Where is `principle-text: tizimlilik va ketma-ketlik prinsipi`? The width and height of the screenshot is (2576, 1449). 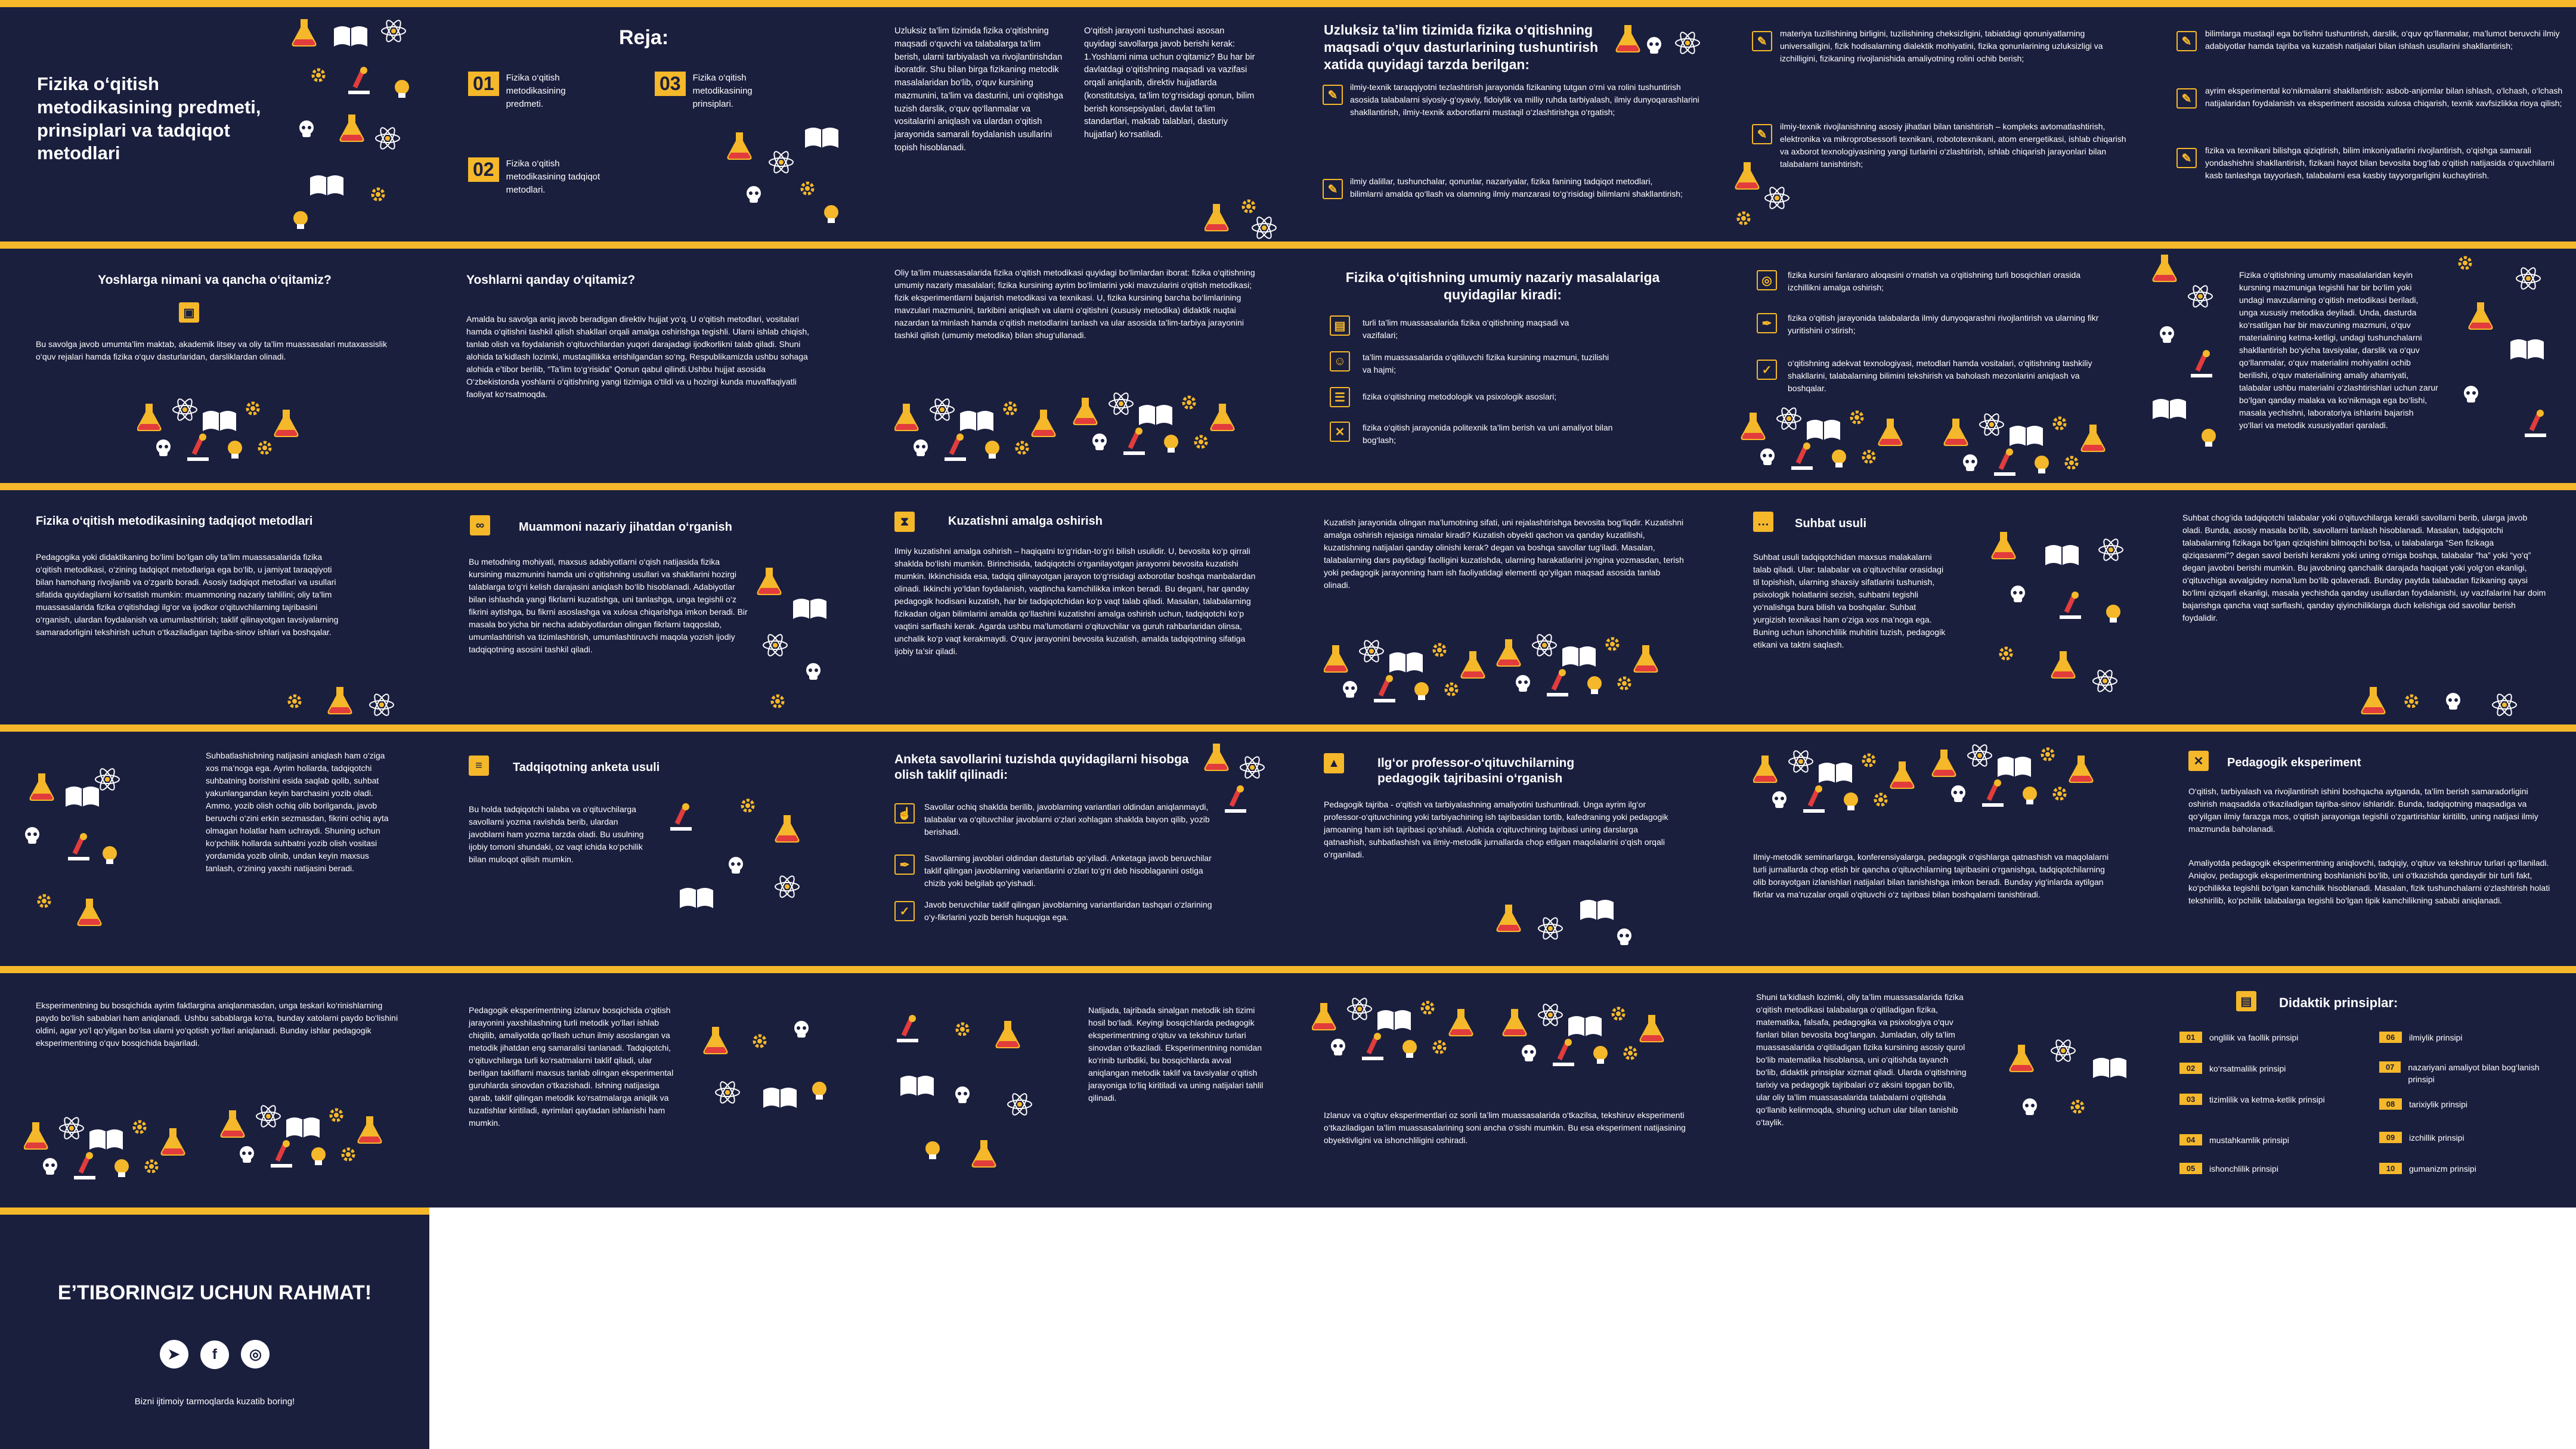
principle-text: tizimlilik va ketma-ketlik prinsipi is located at coordinates (2267, 1099).